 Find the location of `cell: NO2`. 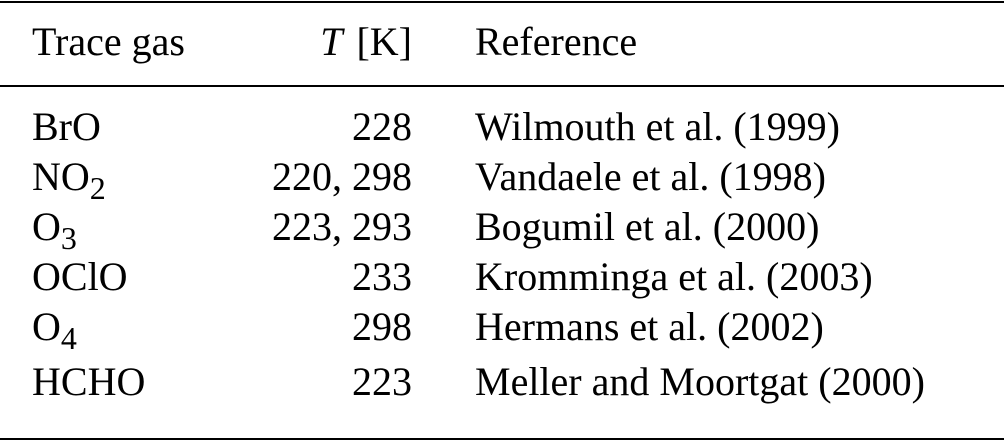

cell: NO2 is located at coordinates (69, 180).